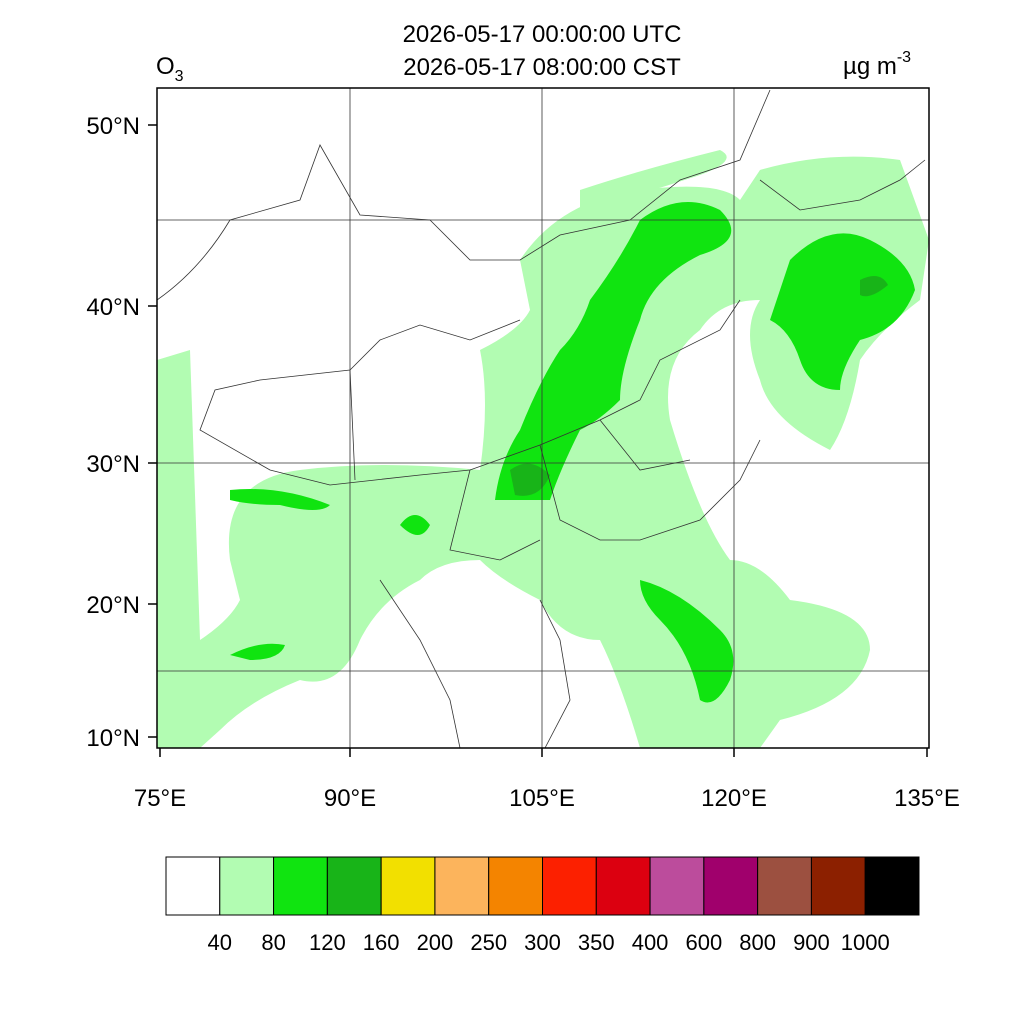 The height and width of the screenshot is (1029, 1024). I want to click on lat-label: 40°N, so click(113, 307).